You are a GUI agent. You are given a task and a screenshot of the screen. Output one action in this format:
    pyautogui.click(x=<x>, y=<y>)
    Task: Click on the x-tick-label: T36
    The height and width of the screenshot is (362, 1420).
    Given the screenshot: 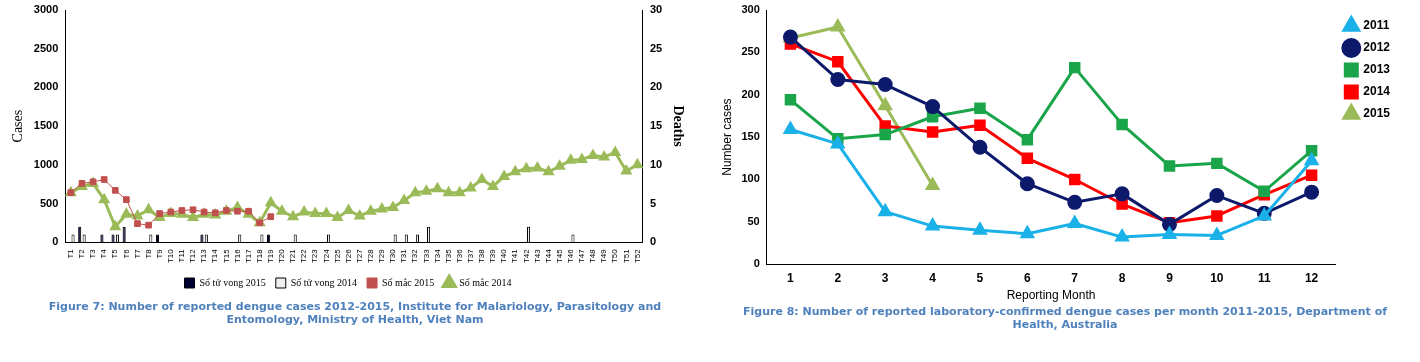 What is the action you would take?
    pyautogui.click(x=459, y=256)
    